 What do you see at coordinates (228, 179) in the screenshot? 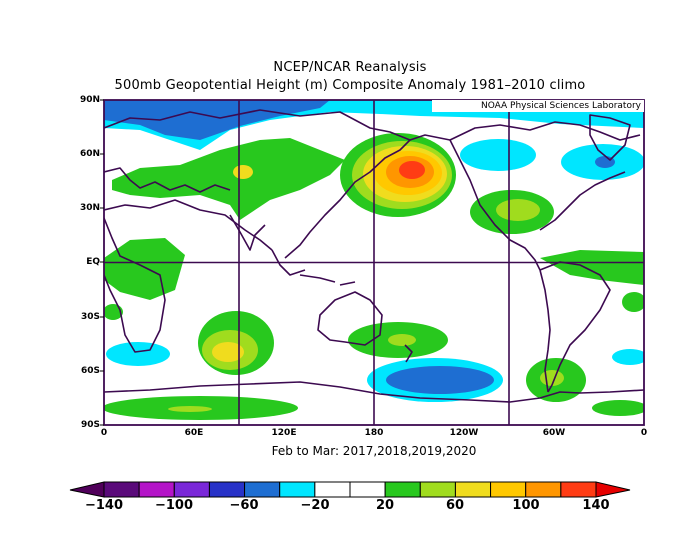
I see `eurasia-positive` at bounding box center [228, 179].